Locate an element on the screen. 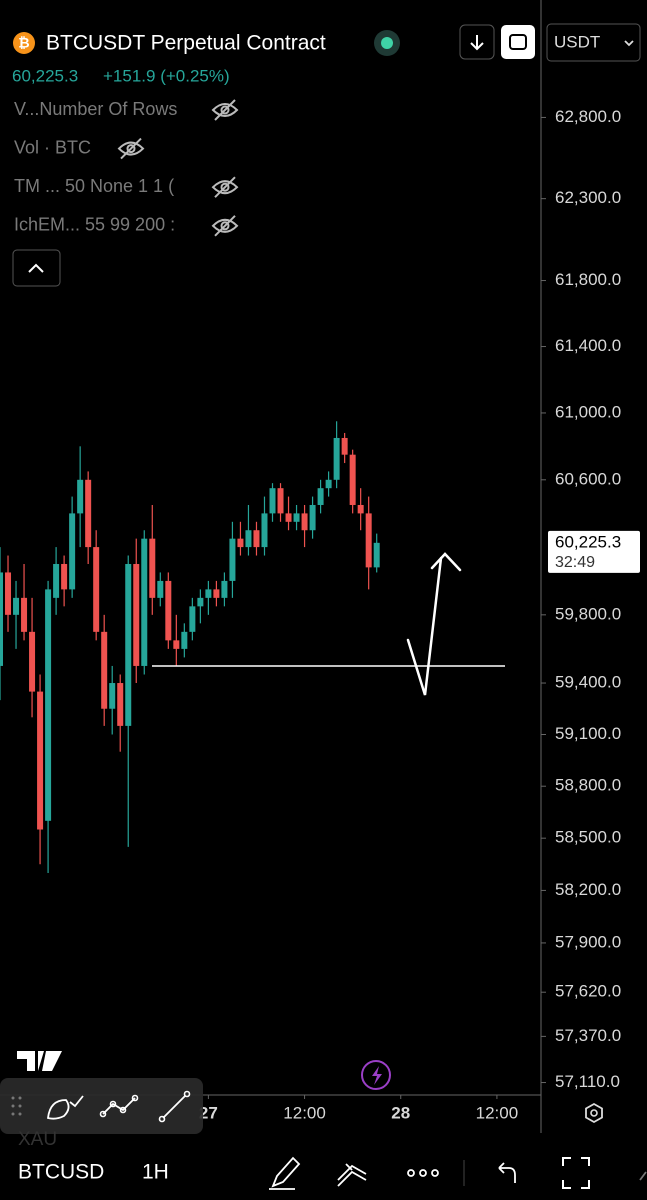 This screenshot has height=1200, width=647. y-tick-label: 57,370.0 is located at coordinates (588, 1035).